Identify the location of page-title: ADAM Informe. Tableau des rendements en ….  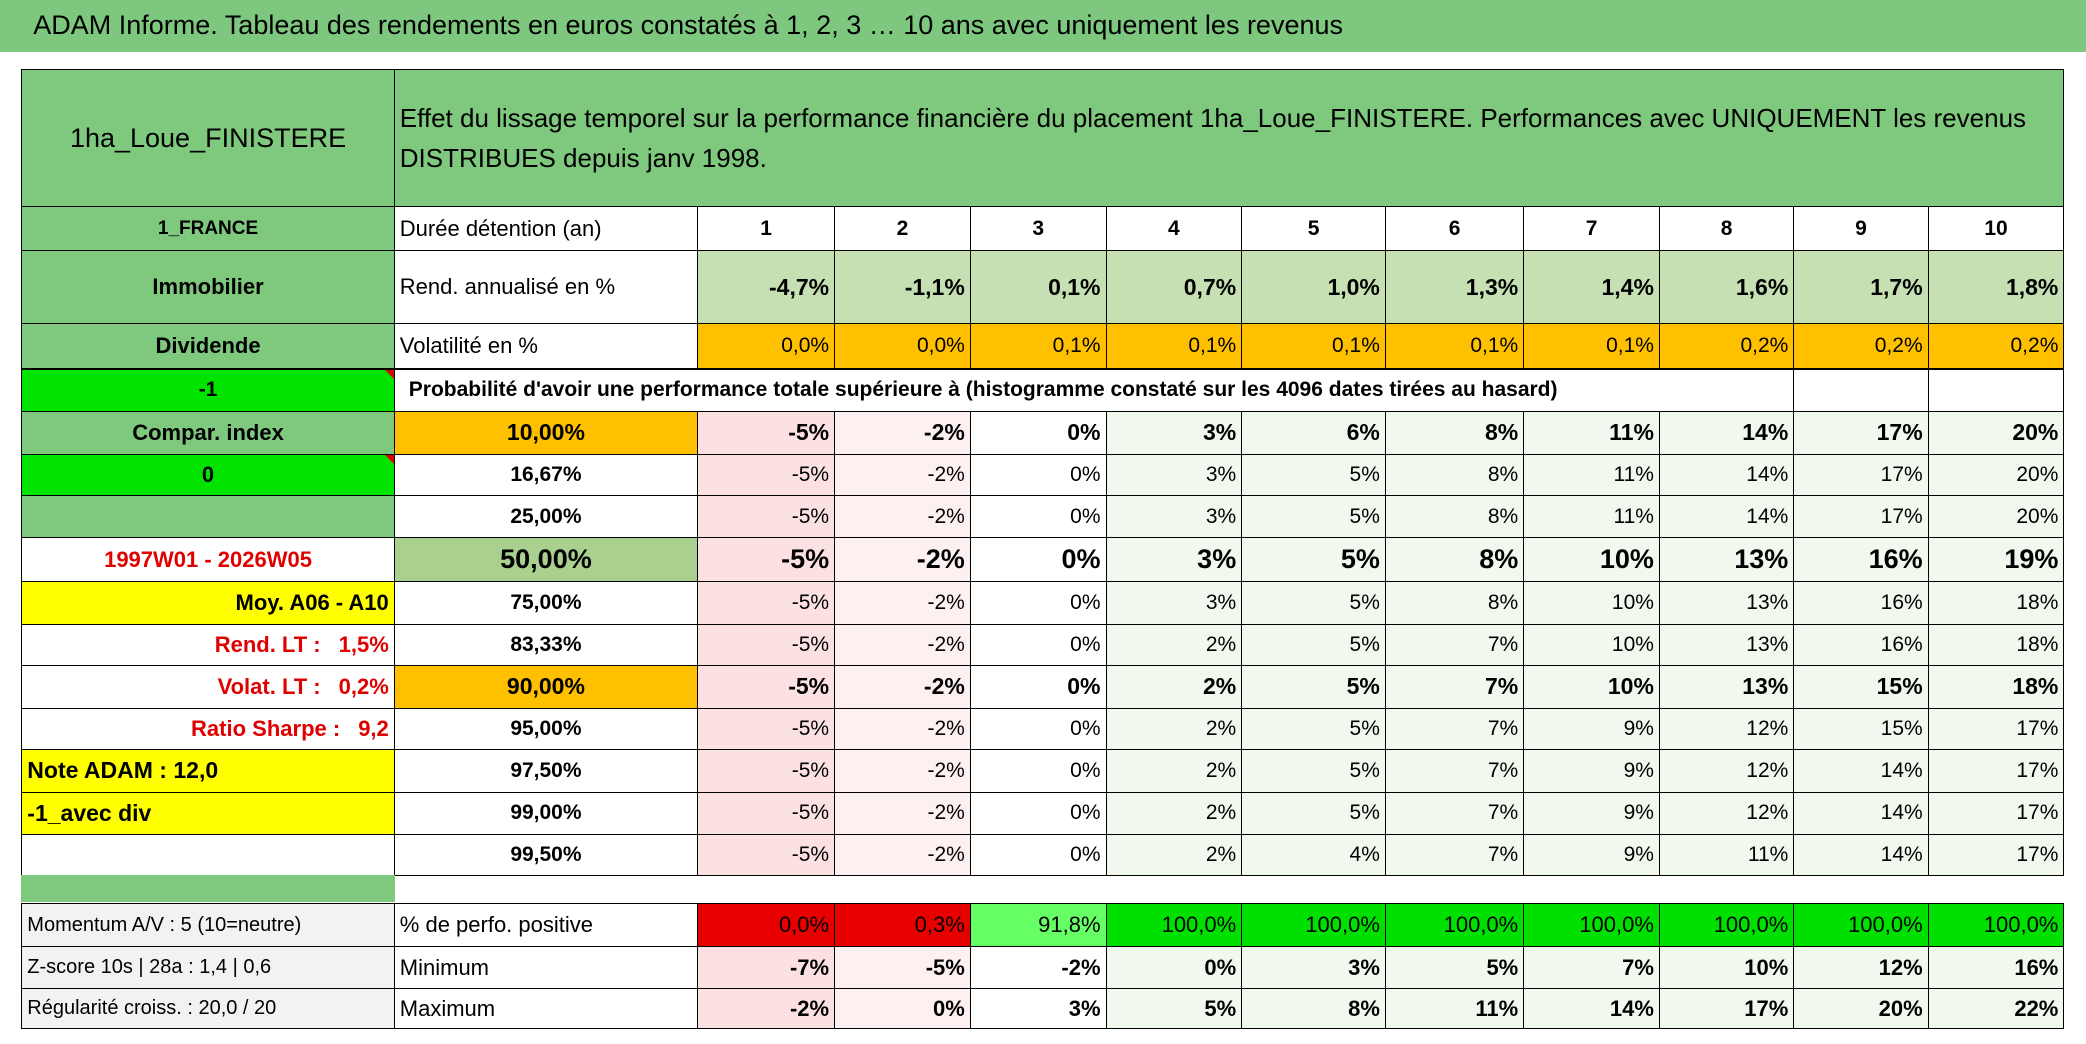
(1043, 26).